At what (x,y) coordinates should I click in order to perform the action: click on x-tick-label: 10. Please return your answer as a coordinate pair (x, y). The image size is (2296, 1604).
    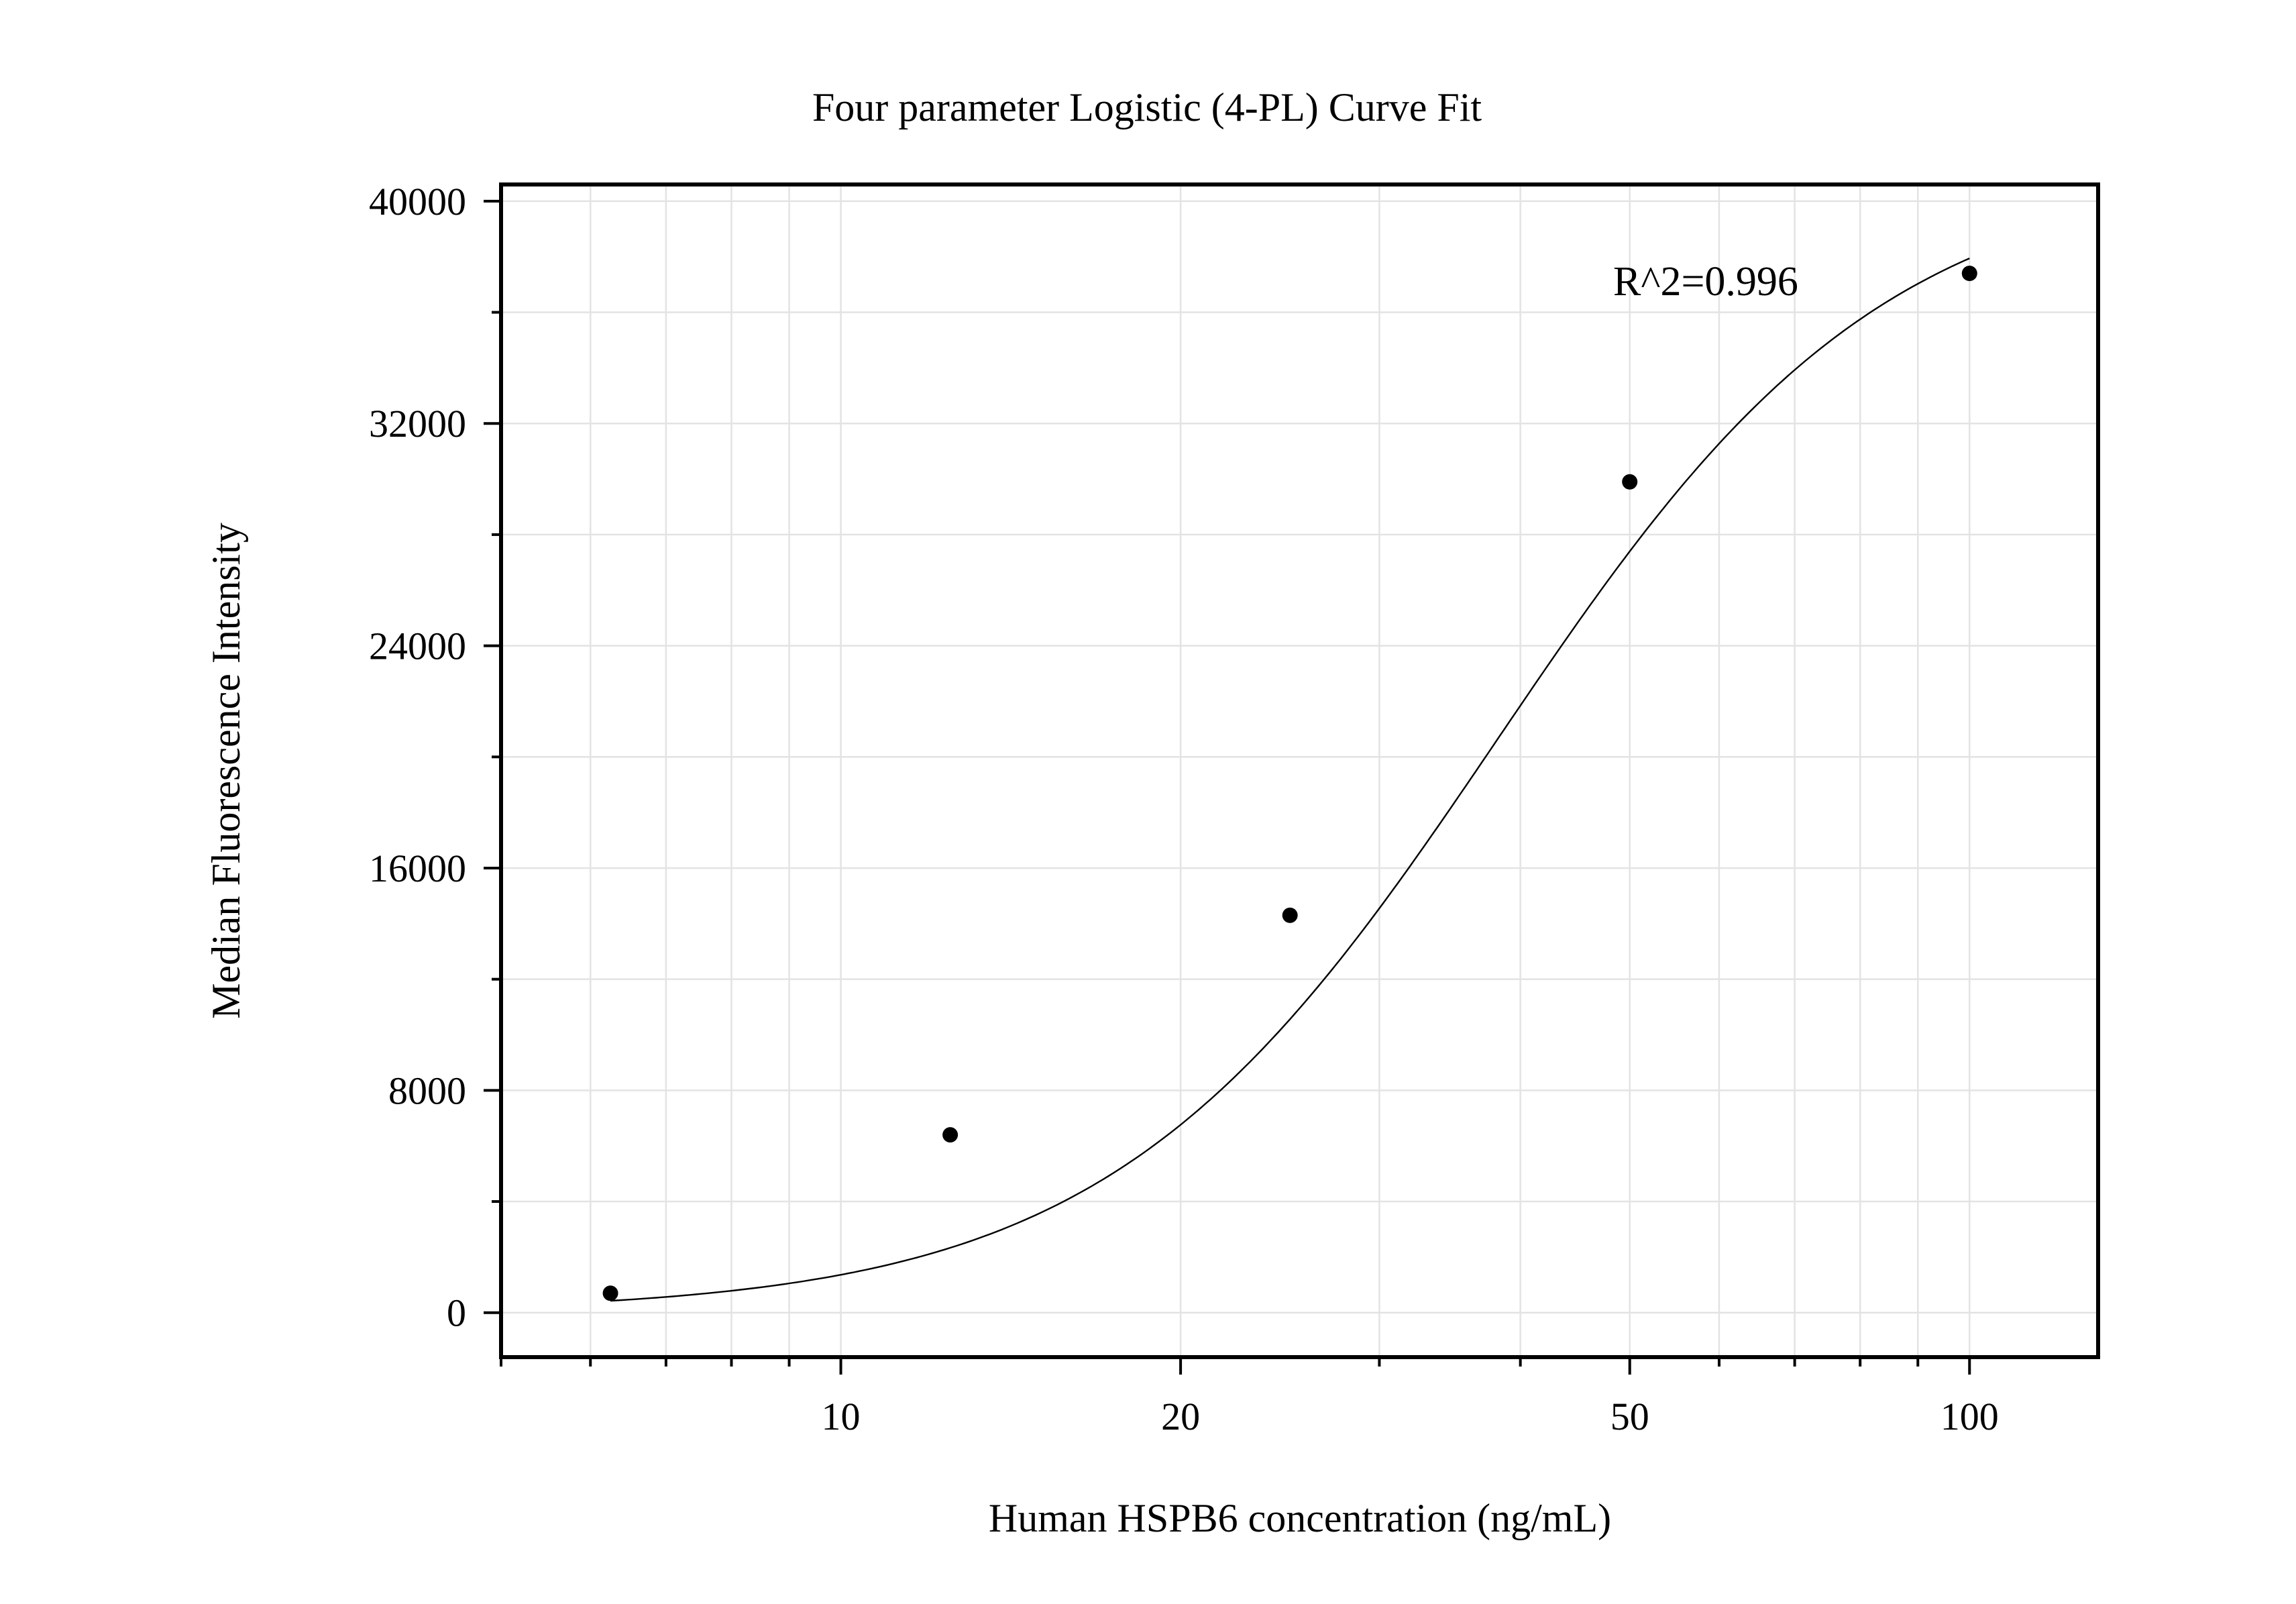
    Looking at the image, I should click on (841, 1417).